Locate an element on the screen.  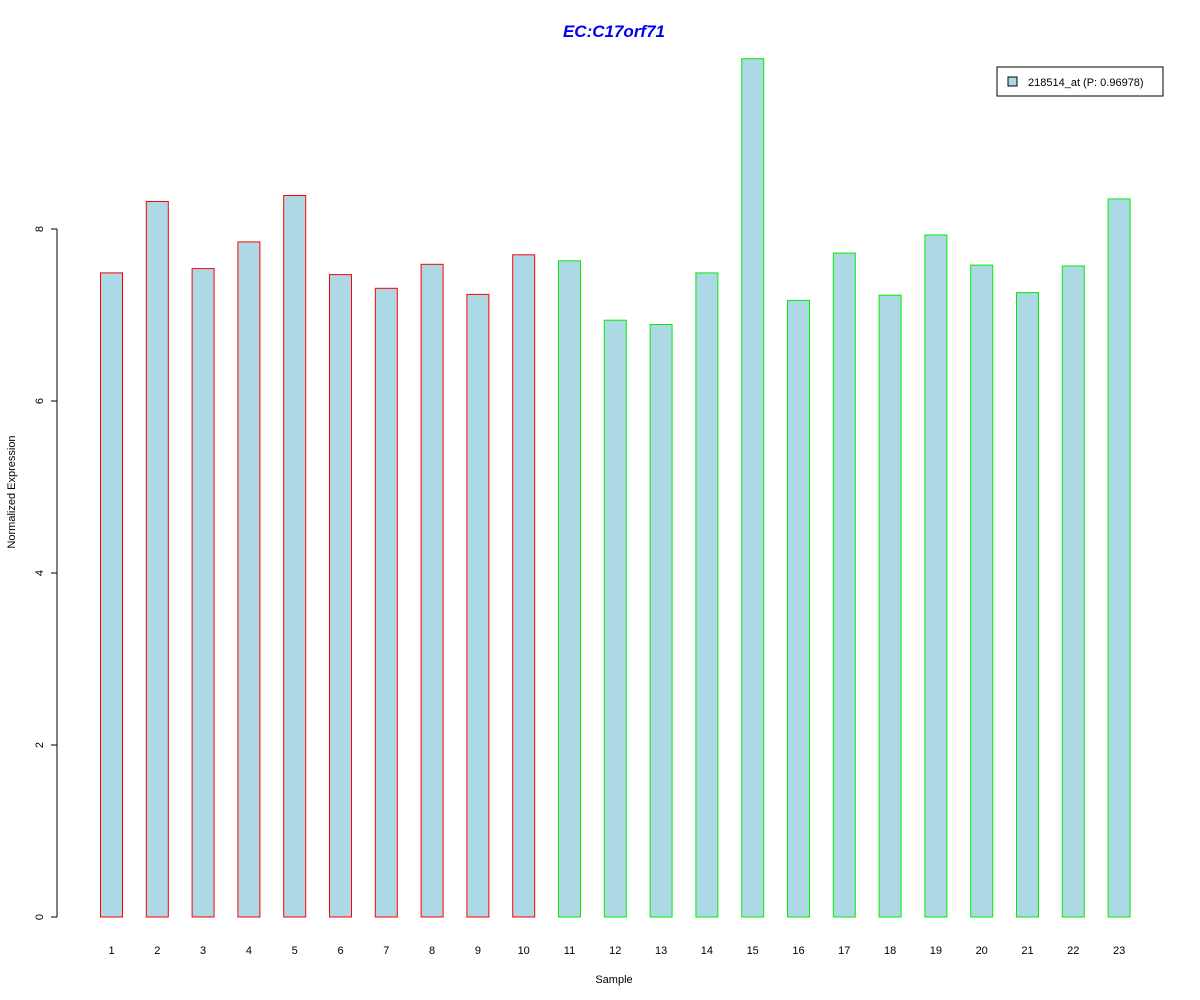
x-tick-label: 19 is located at coordinates (936, 951).